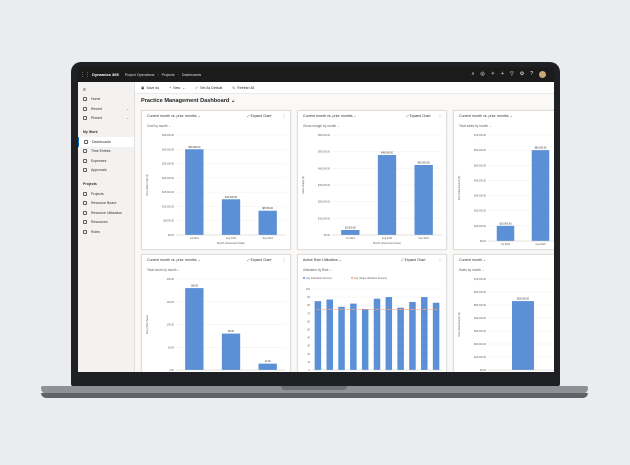 The width and height of the screenshot is (630, 465). Describe the element at coordinates (159, 126) in the screenshot. I see `chart-subtitle: Cost by month ⌄` at that location.